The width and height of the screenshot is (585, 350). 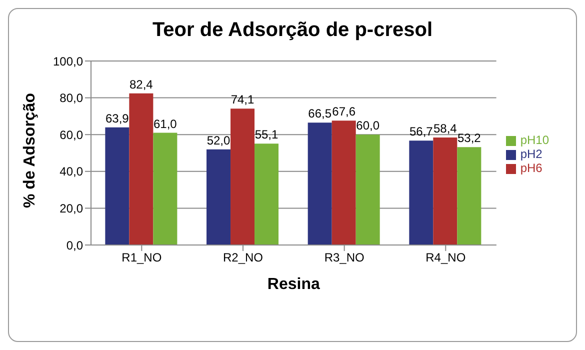 What do you see at coordinates (68, 61) in the screenshot?
I see `y-tick-label: 100,0` at bounding box center [68, 61].